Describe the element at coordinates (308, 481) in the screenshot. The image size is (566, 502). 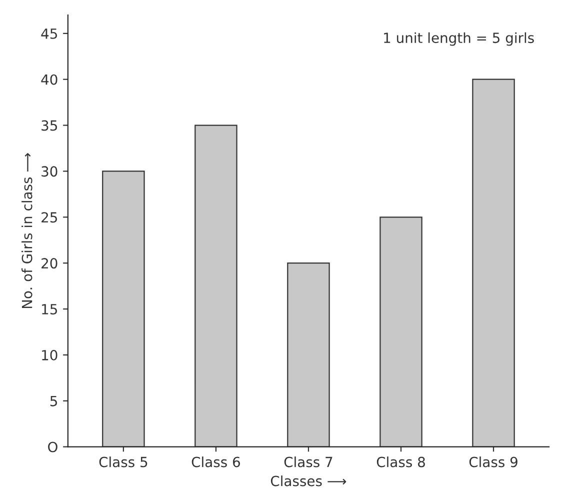
I see `x-axis-title: Classes ⟶` at that location.